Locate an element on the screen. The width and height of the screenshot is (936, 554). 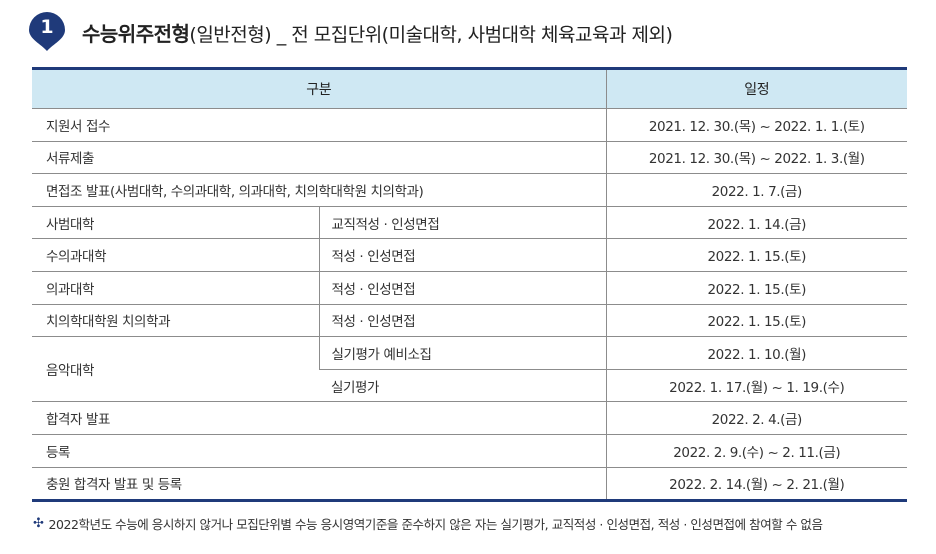
row-date: 2022. 1. 10.(월) is located at coordinates (756, 353).